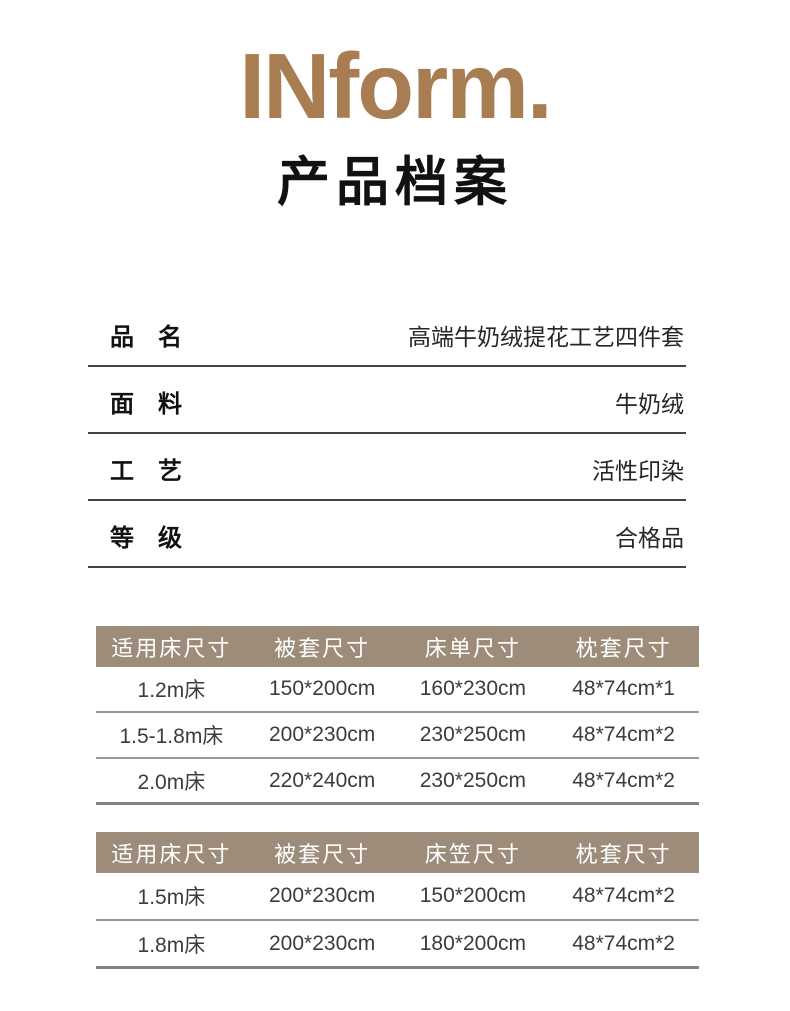 This screenshot has height=1011, width=790. What do you see at coordinates (146, 337) in the screenshot?
I see `spec-label: 品 名` at bounding box center [146, 337].